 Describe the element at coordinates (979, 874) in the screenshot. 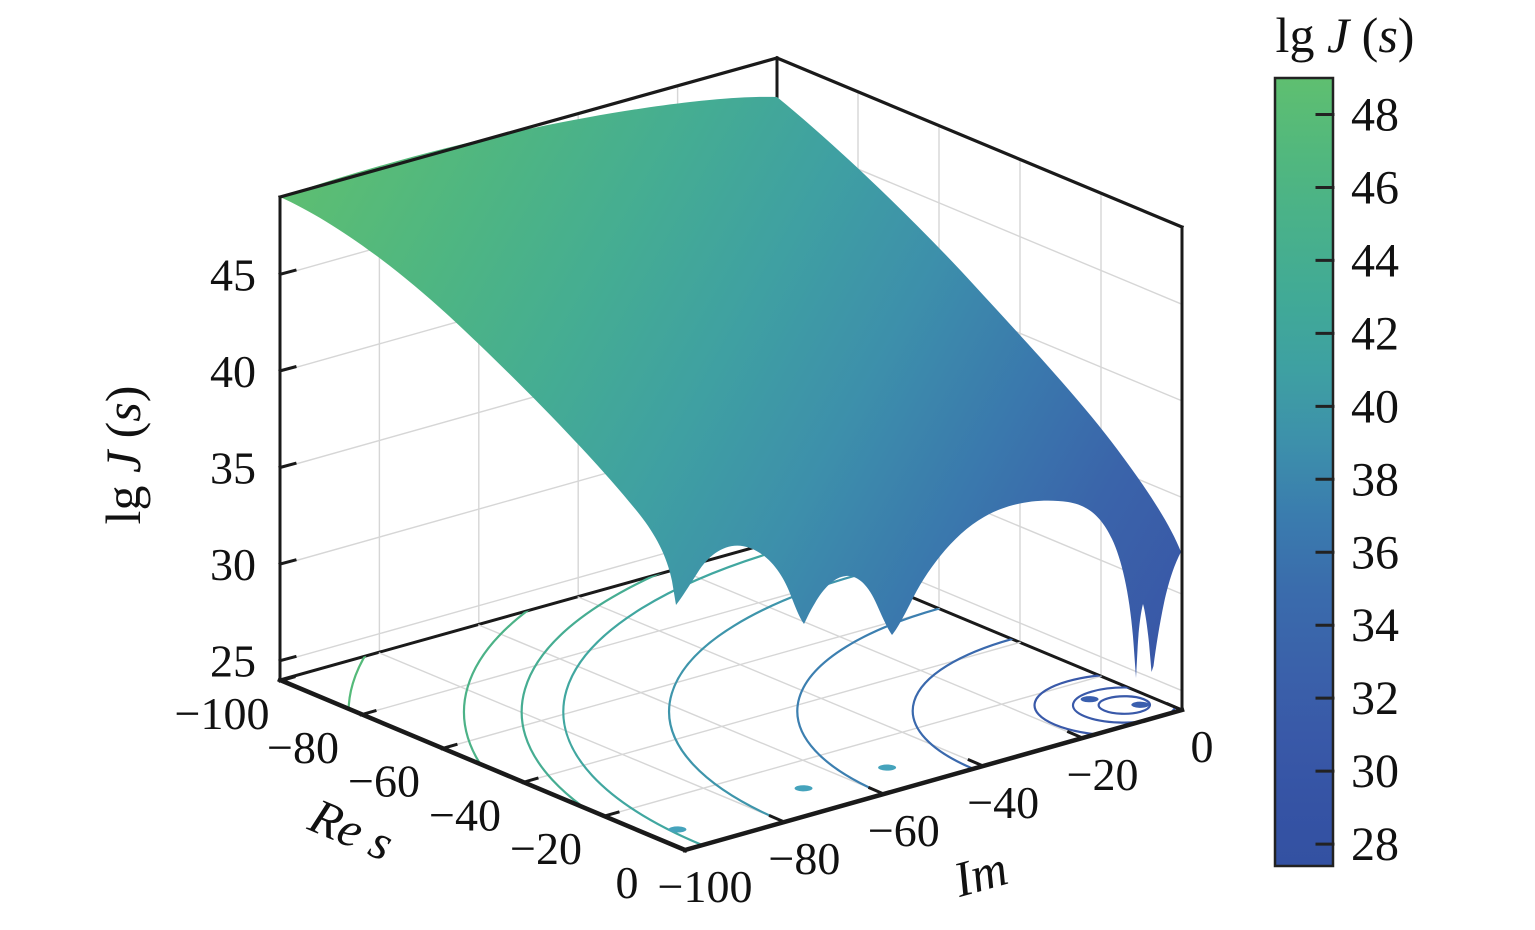

I see `y-axis-label: Im` at that location.